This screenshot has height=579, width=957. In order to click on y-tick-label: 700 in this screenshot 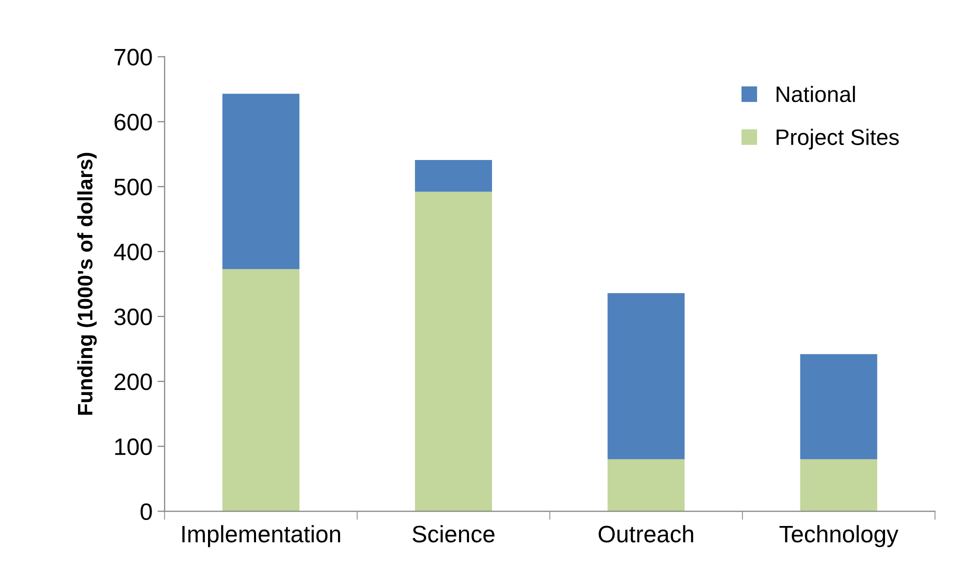, I will do `click(133, 57)`.